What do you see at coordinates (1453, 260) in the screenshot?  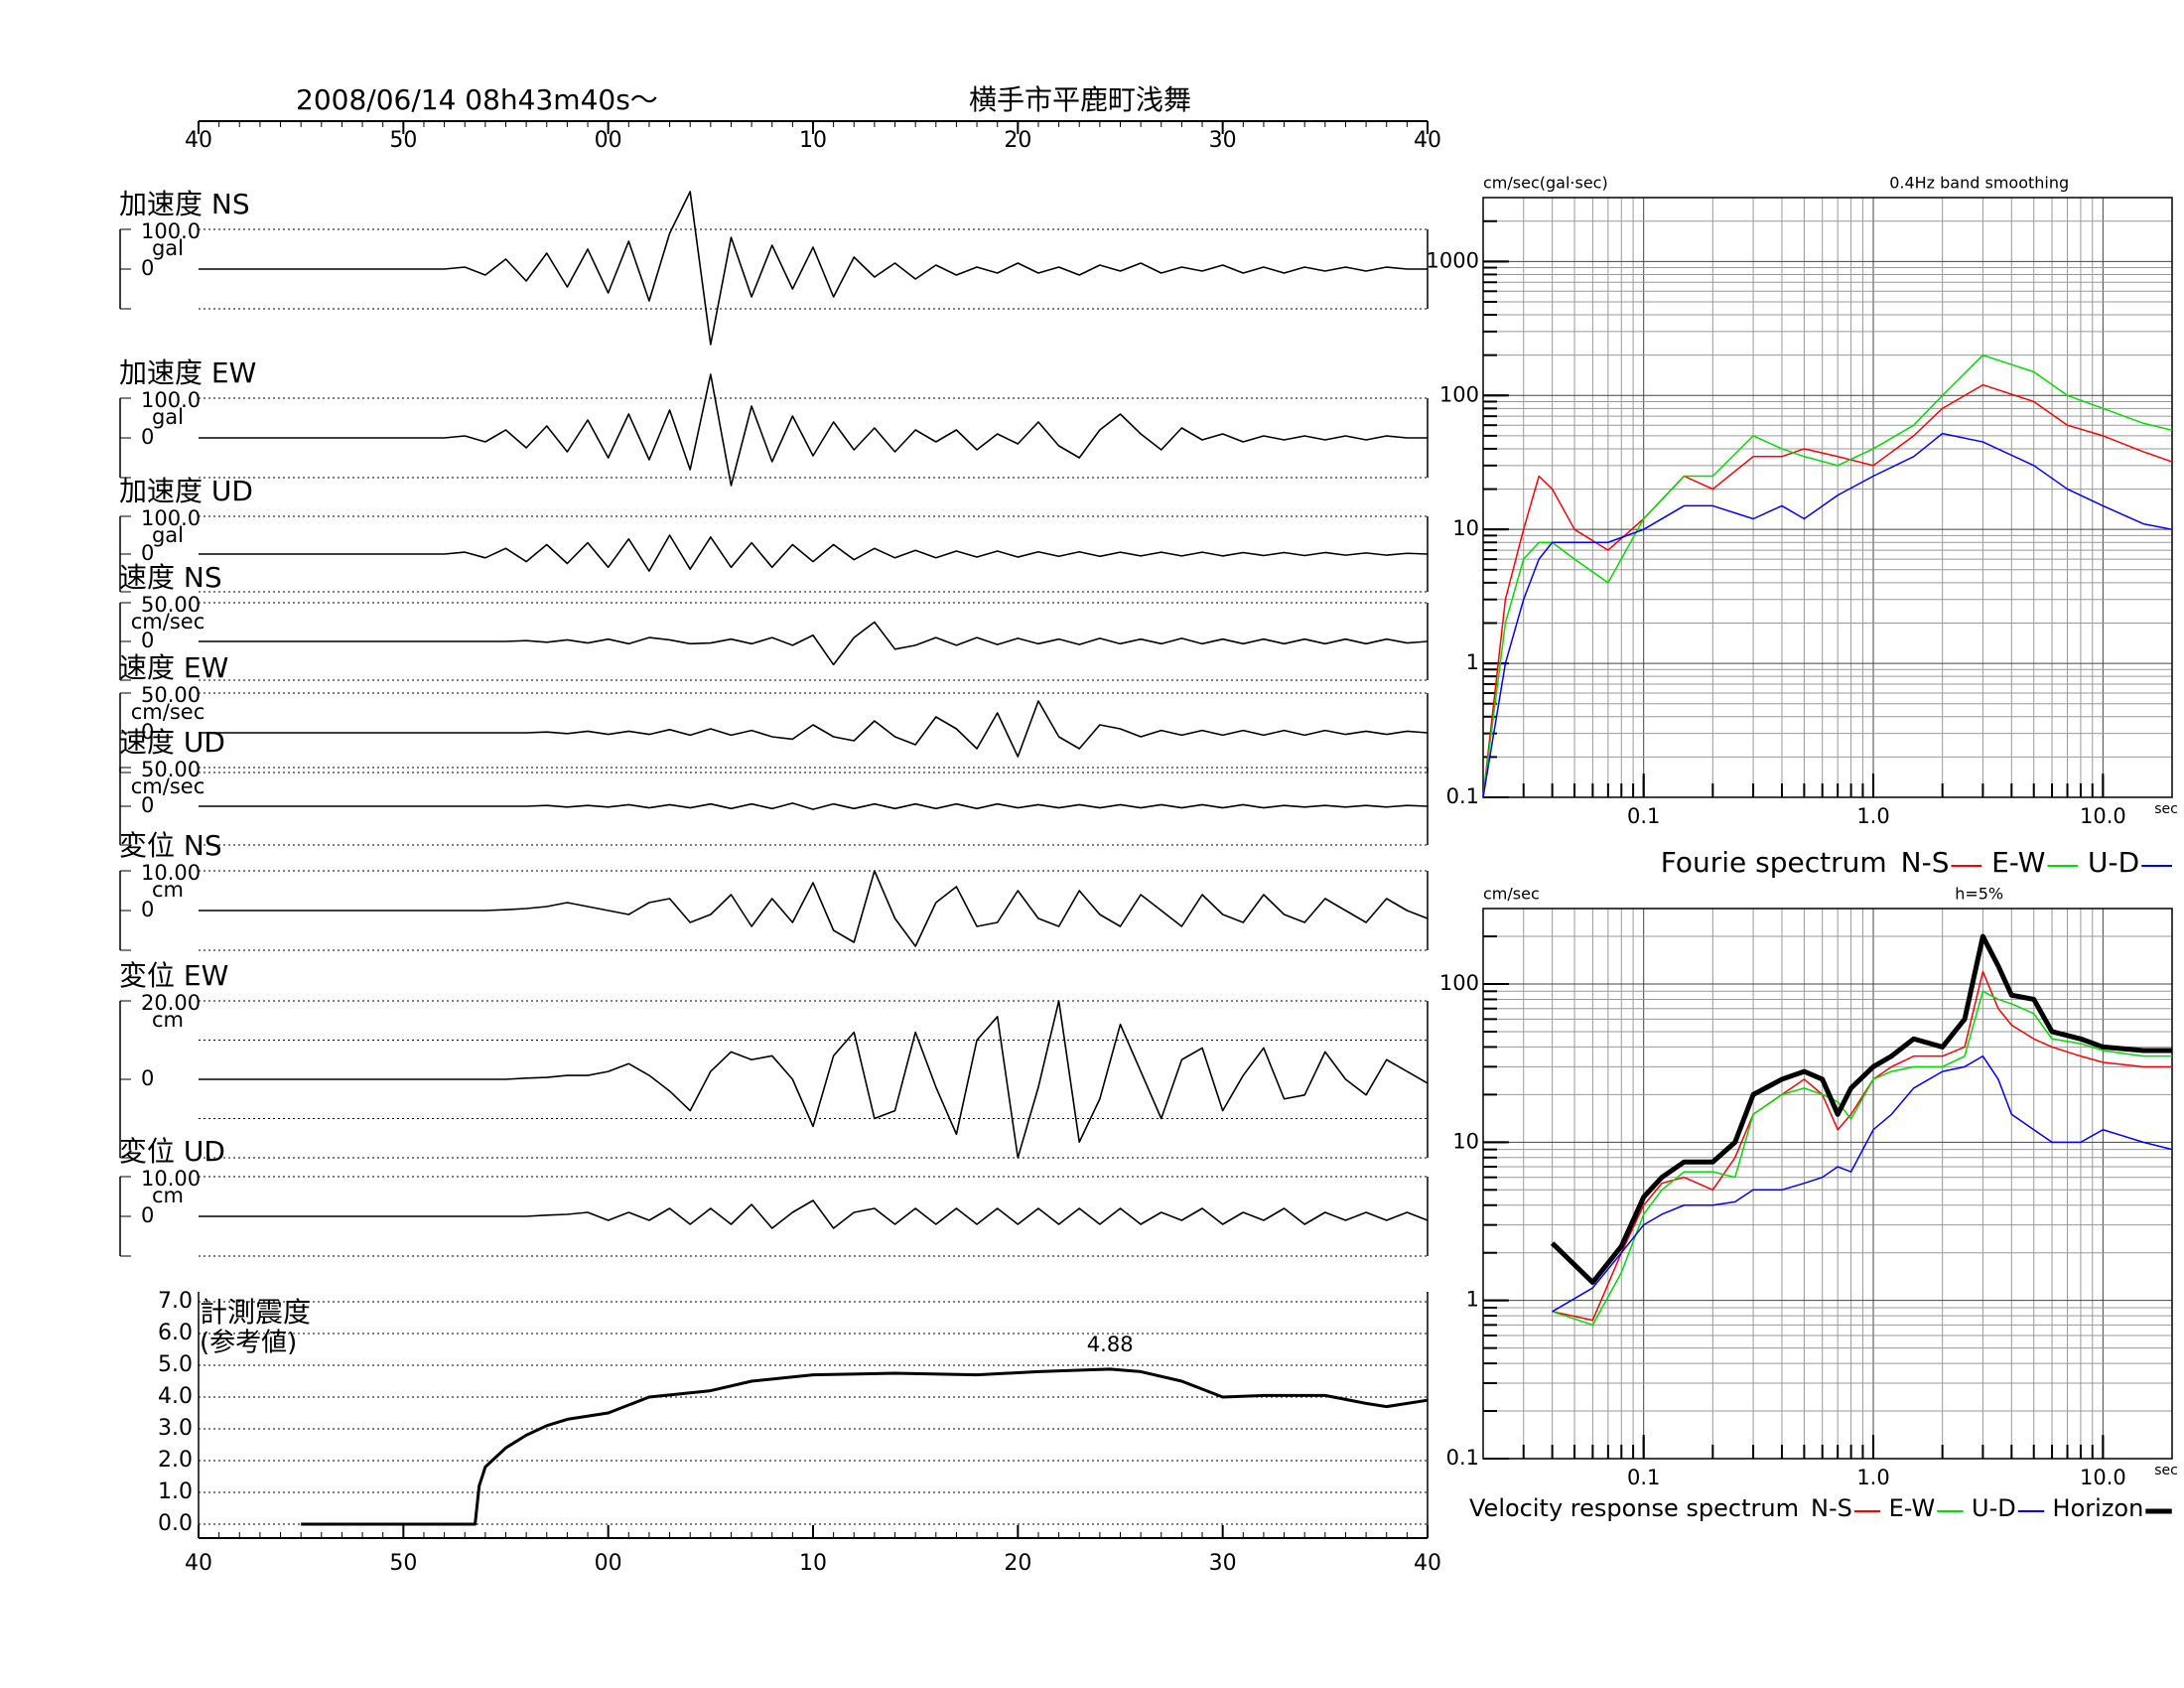 I see `y-tick-label: 1000` at bounding box center [1453, 260].